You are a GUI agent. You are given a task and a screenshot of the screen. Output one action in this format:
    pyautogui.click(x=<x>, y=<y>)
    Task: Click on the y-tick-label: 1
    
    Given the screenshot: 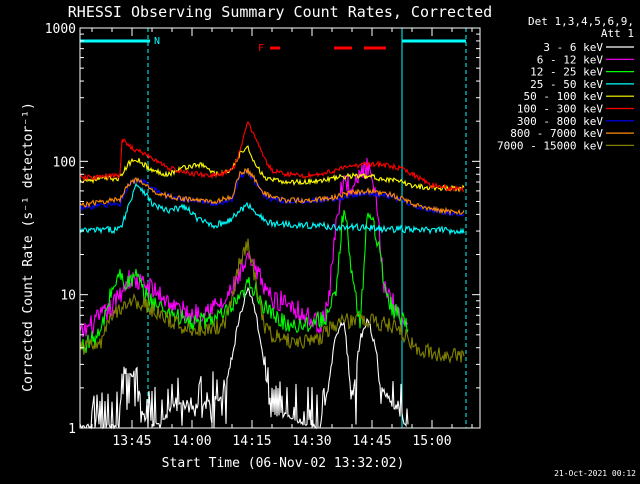 What is the action you would take?
    pyautogui.click(x=72, y=429)
    